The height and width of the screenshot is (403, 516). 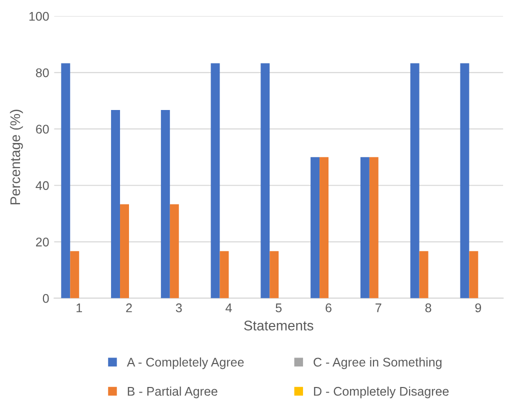 What do you see at coordinates (179, 307) in the screenshot?
I see `x-tick-label: 3` at bounding box center [179, 307].